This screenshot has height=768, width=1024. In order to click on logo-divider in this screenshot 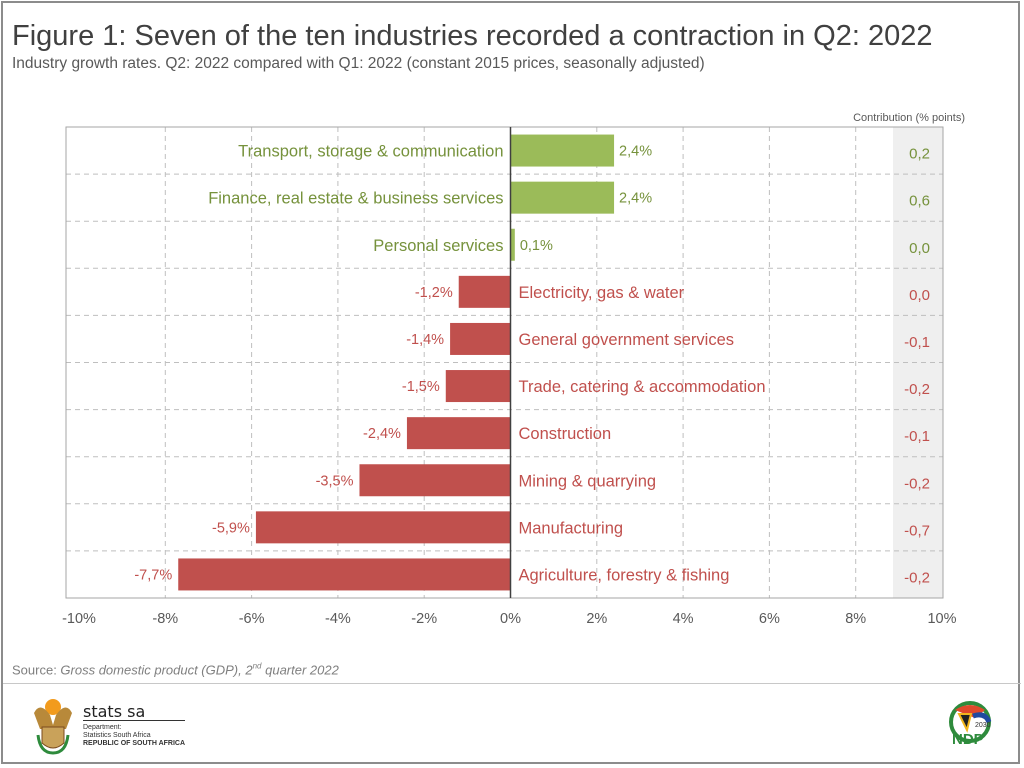, I will do `click(134, 720)`.